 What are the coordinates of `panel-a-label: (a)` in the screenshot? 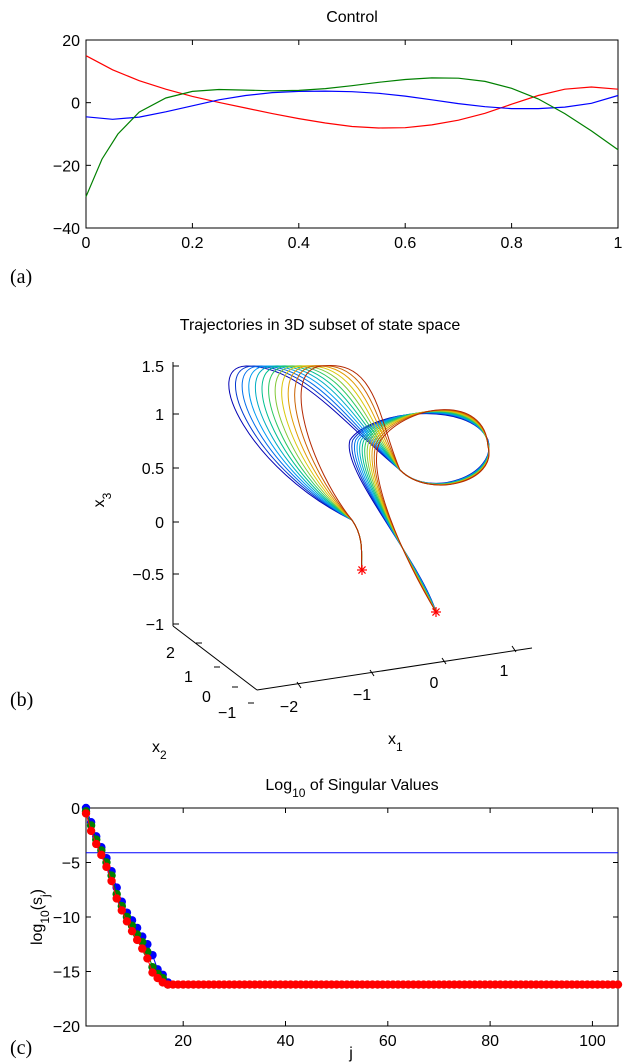 It's located at (21, 277).